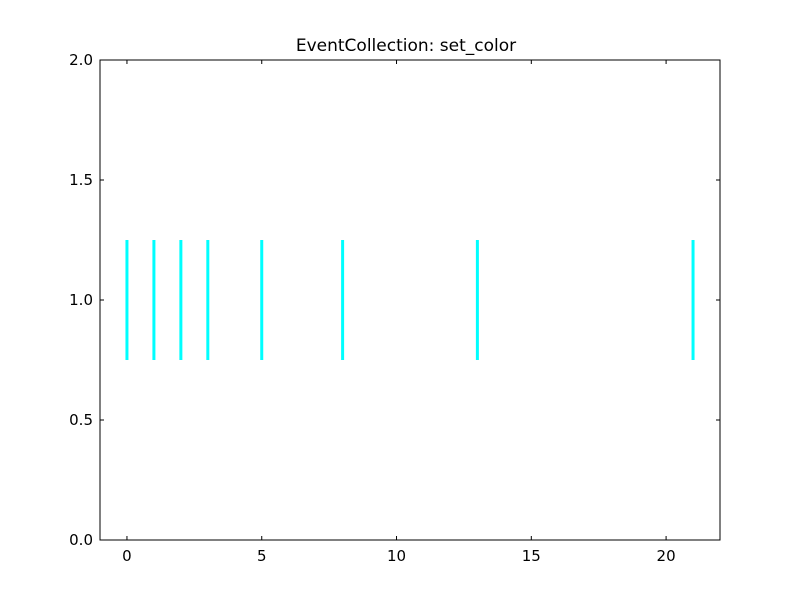 The image size is (800, 600). I want to click on x-tick-label: 15, so click(531, 556).